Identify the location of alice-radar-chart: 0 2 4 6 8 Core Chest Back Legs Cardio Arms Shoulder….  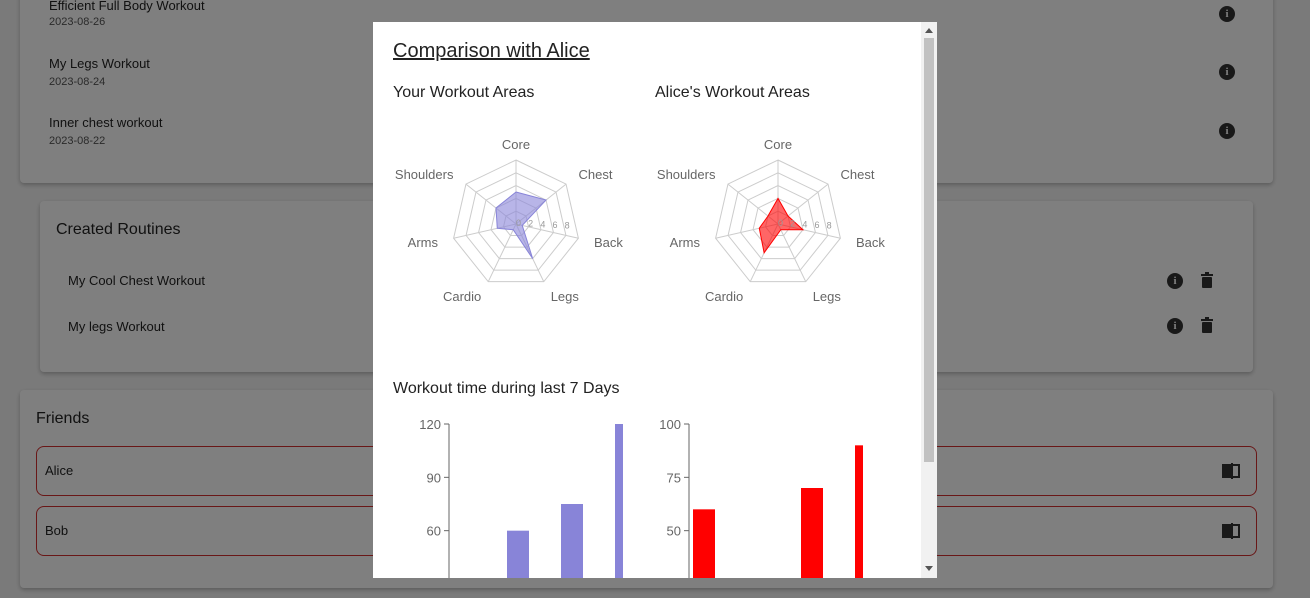
(771, 220).